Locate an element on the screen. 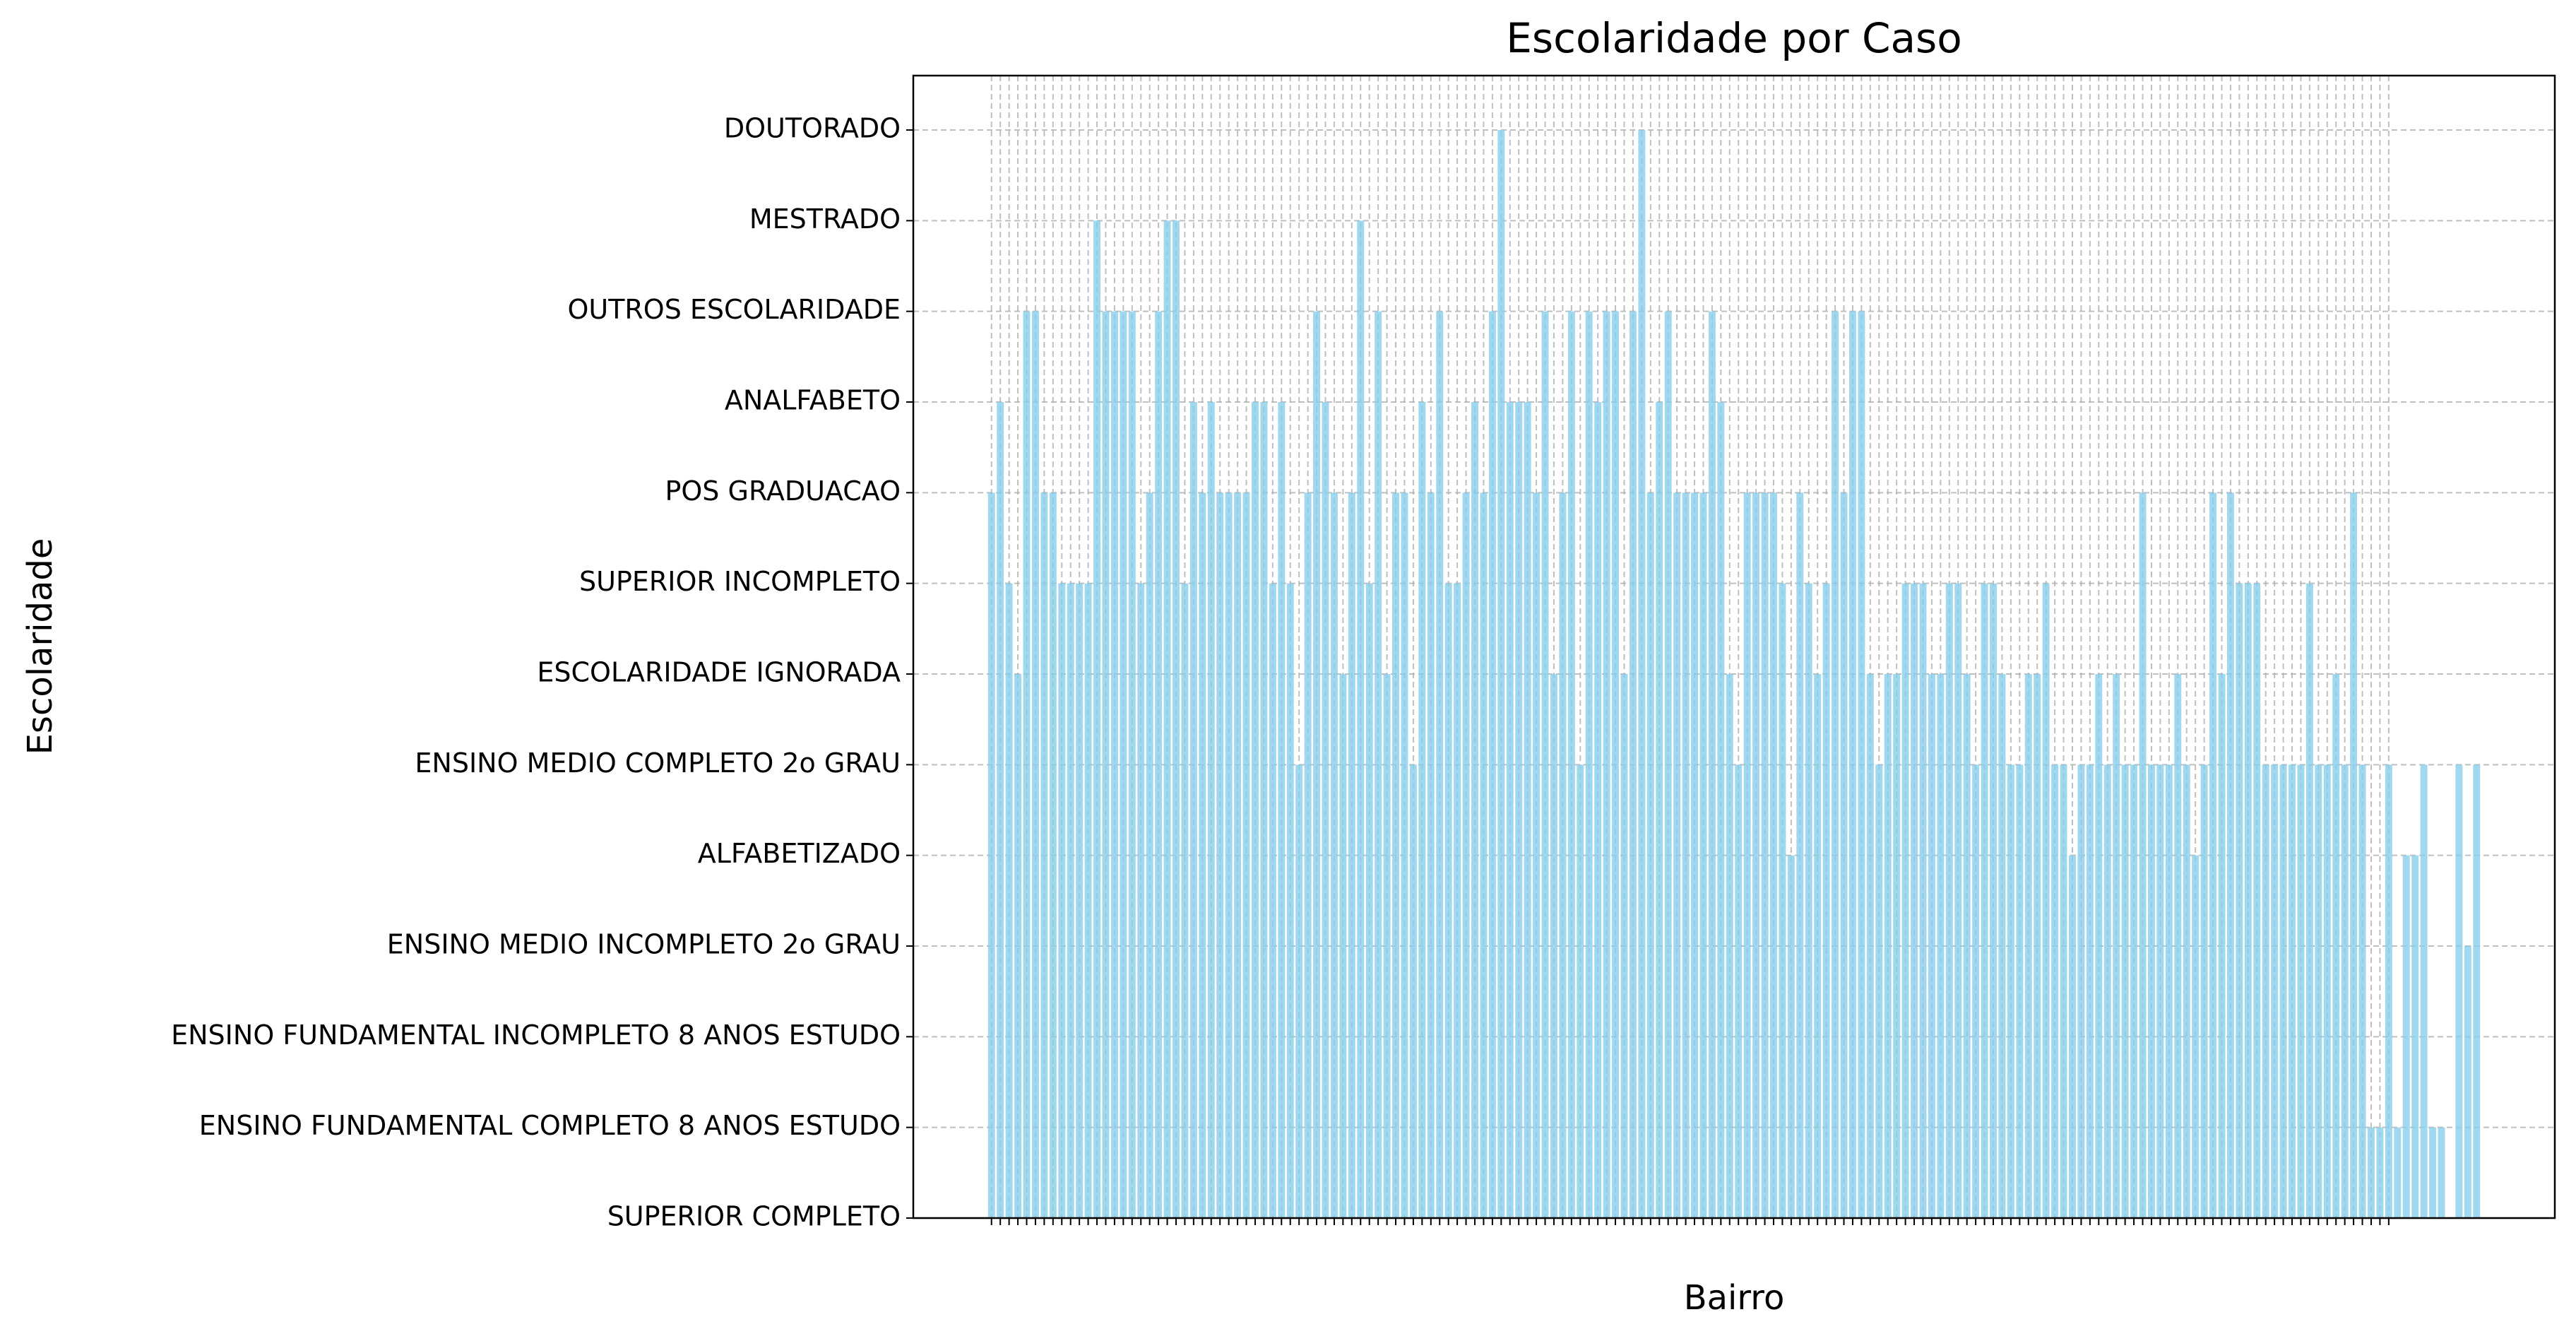 This screenshot has width=2576, height=1341. y-tick-label: ESCOLARIDADE IGNORADA is located at coordinates (719, 672).